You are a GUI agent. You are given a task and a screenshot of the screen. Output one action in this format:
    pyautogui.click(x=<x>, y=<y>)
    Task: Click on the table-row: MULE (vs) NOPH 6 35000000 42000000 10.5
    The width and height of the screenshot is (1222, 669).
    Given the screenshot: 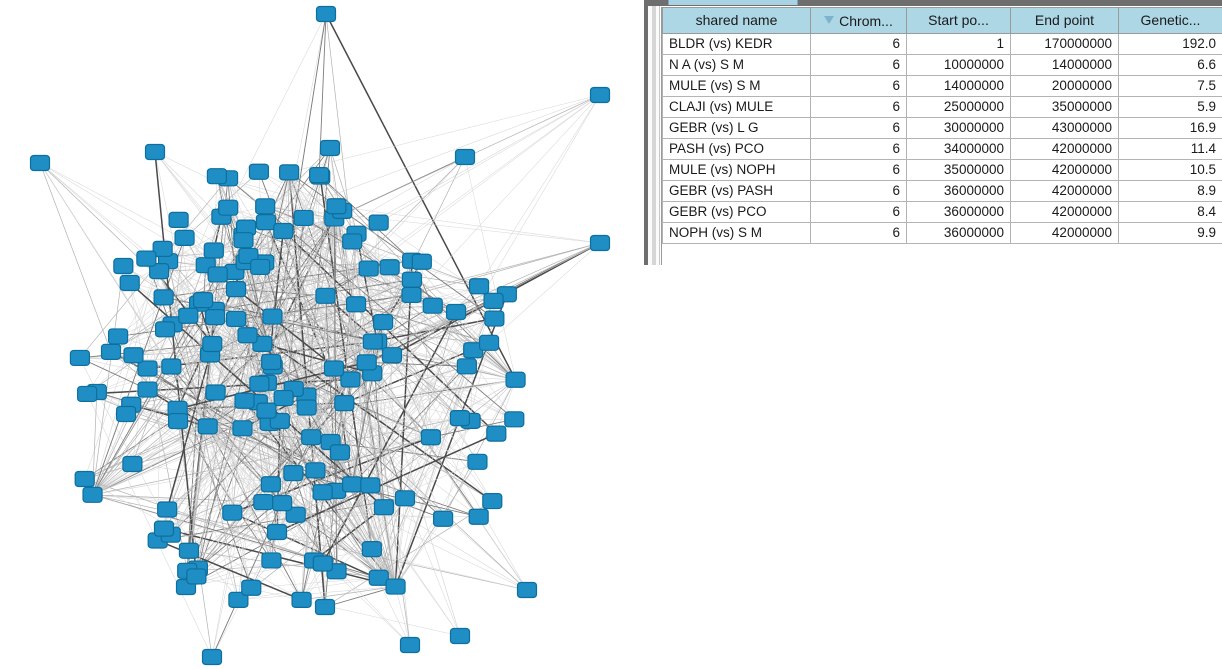 What is the action you would take?
    pyautogui.click(x=942, y=169)
    